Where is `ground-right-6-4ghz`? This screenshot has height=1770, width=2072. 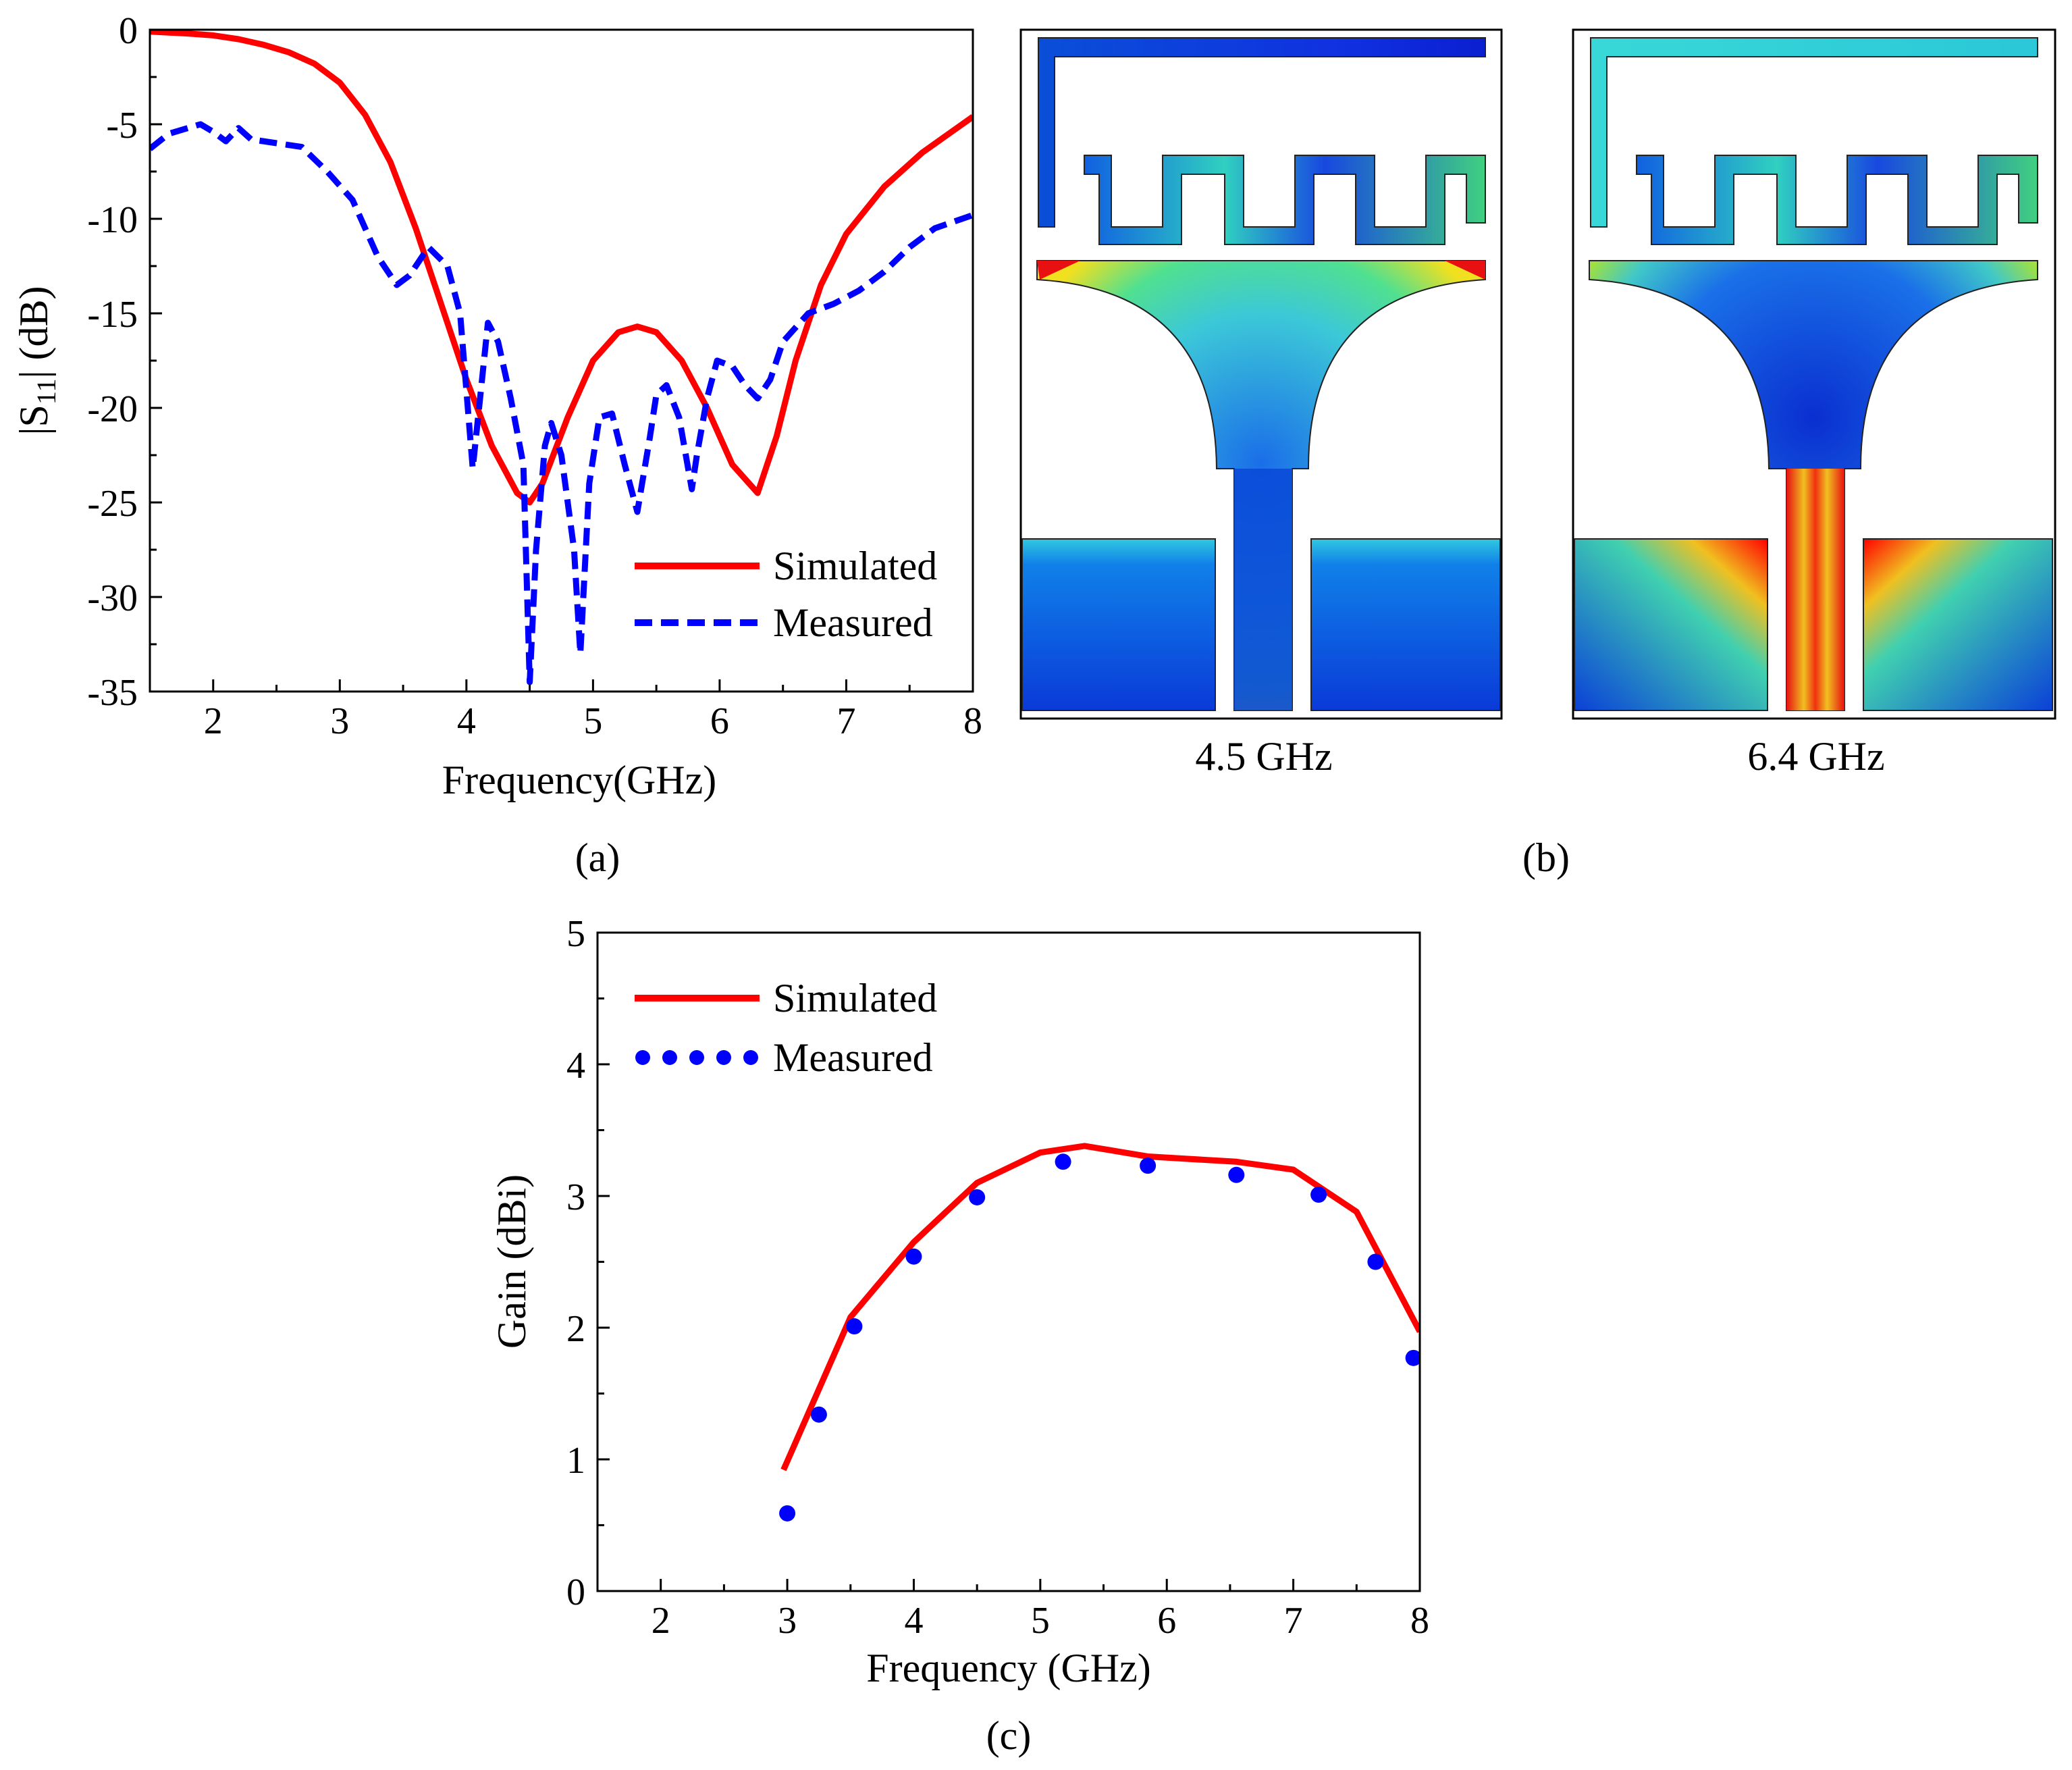
ground-right-6-4ghz is located at coordinates (1958, 624).